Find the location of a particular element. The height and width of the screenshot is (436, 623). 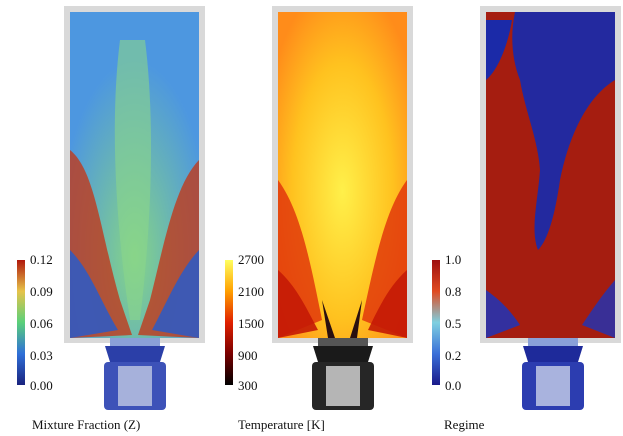

colorbar-tick: 0.09 is located at coordinates (41, 291).